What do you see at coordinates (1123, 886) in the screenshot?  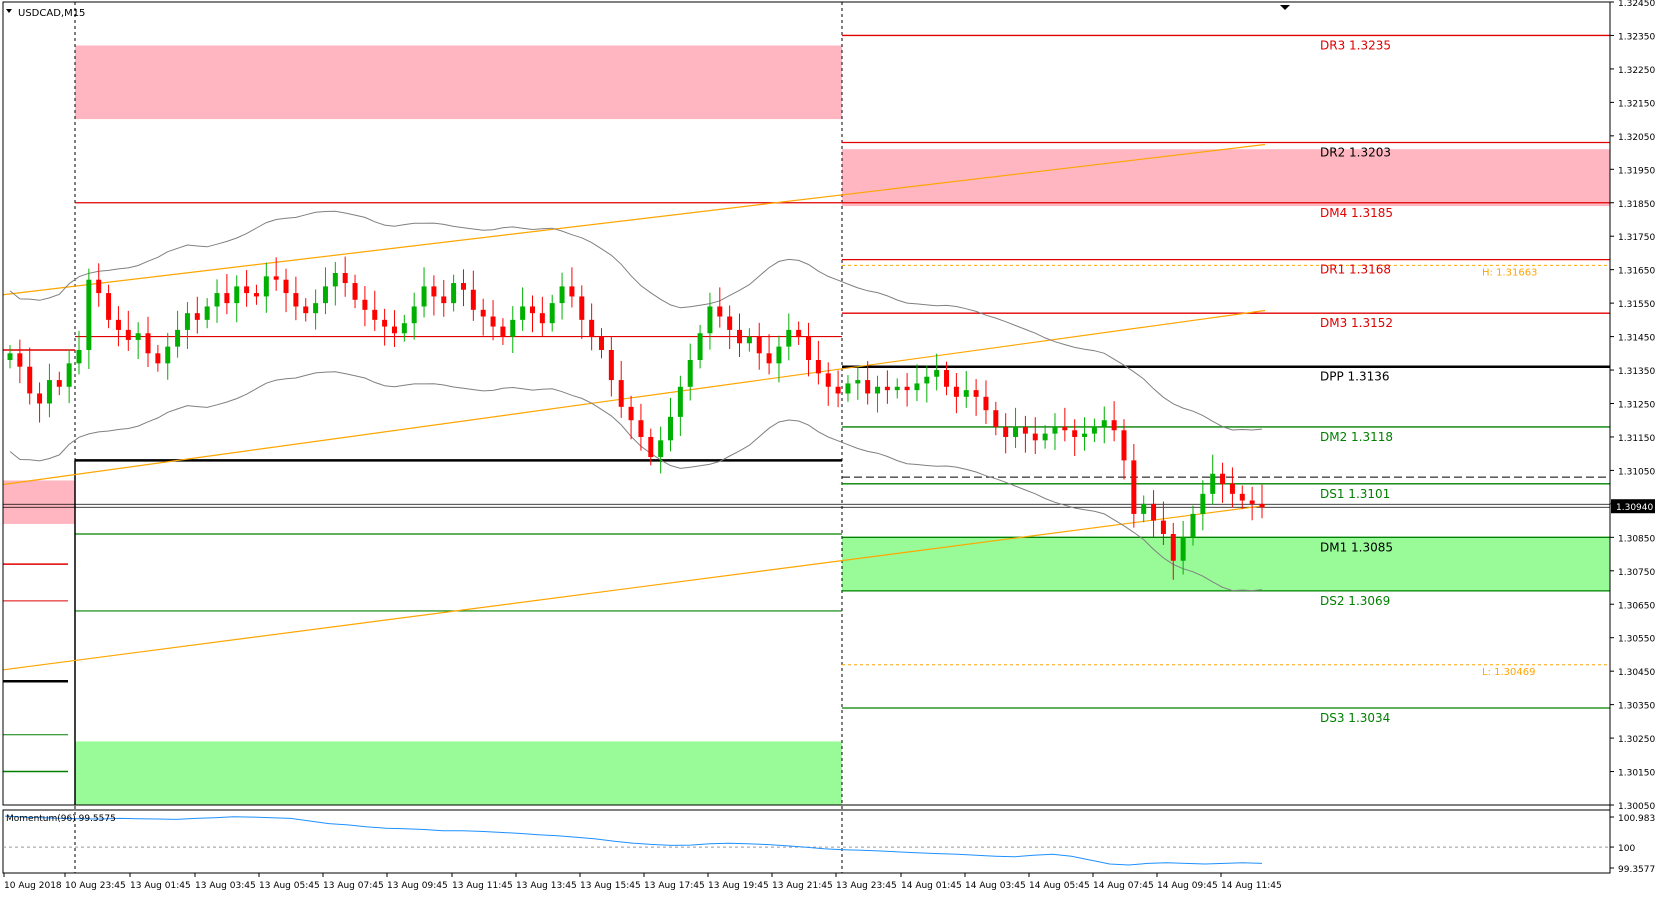 I see `time-tick-label: 14 Aug 07:45` at bounding box center [1123, 886].